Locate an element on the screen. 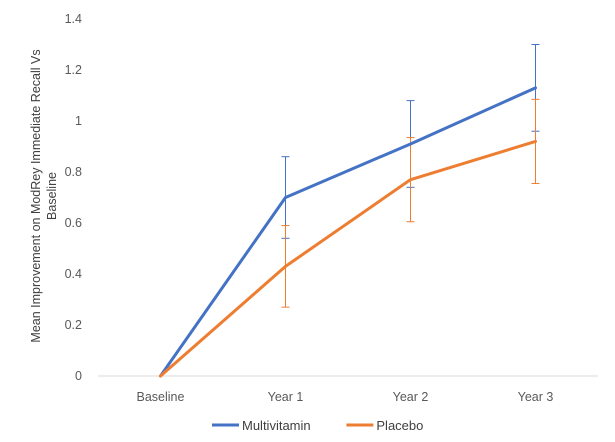 The height and width of the screenshot is (442, 615). y-tick-label: 1.4 is located at coordinates (73, 19).